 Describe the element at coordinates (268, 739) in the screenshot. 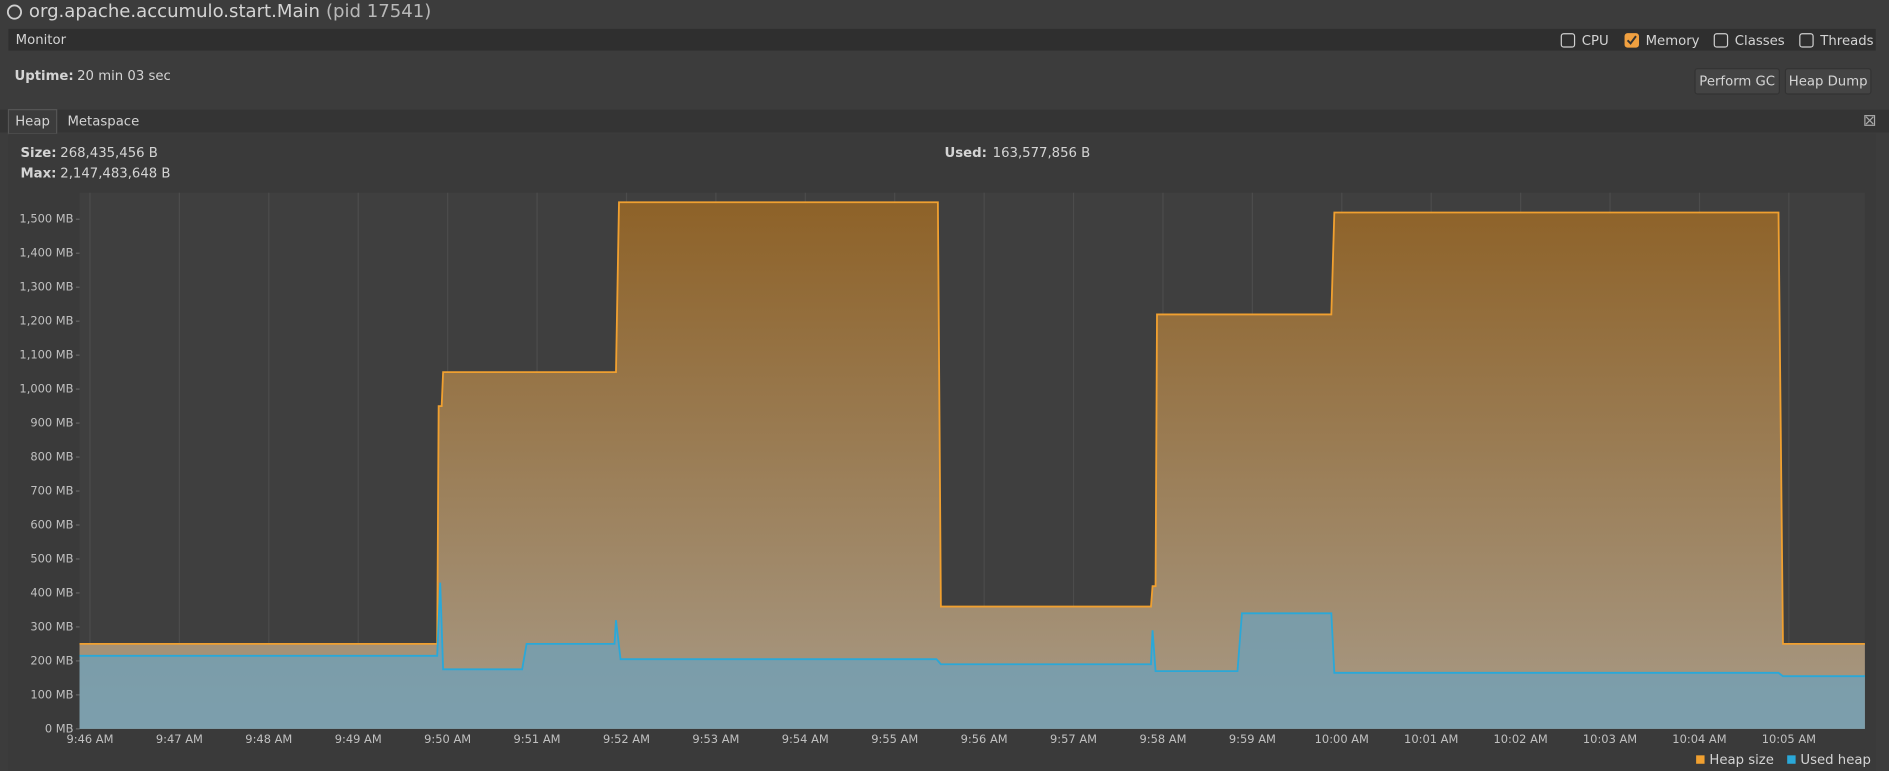

I see `x-tick-label: 9:48 AM` at that location.